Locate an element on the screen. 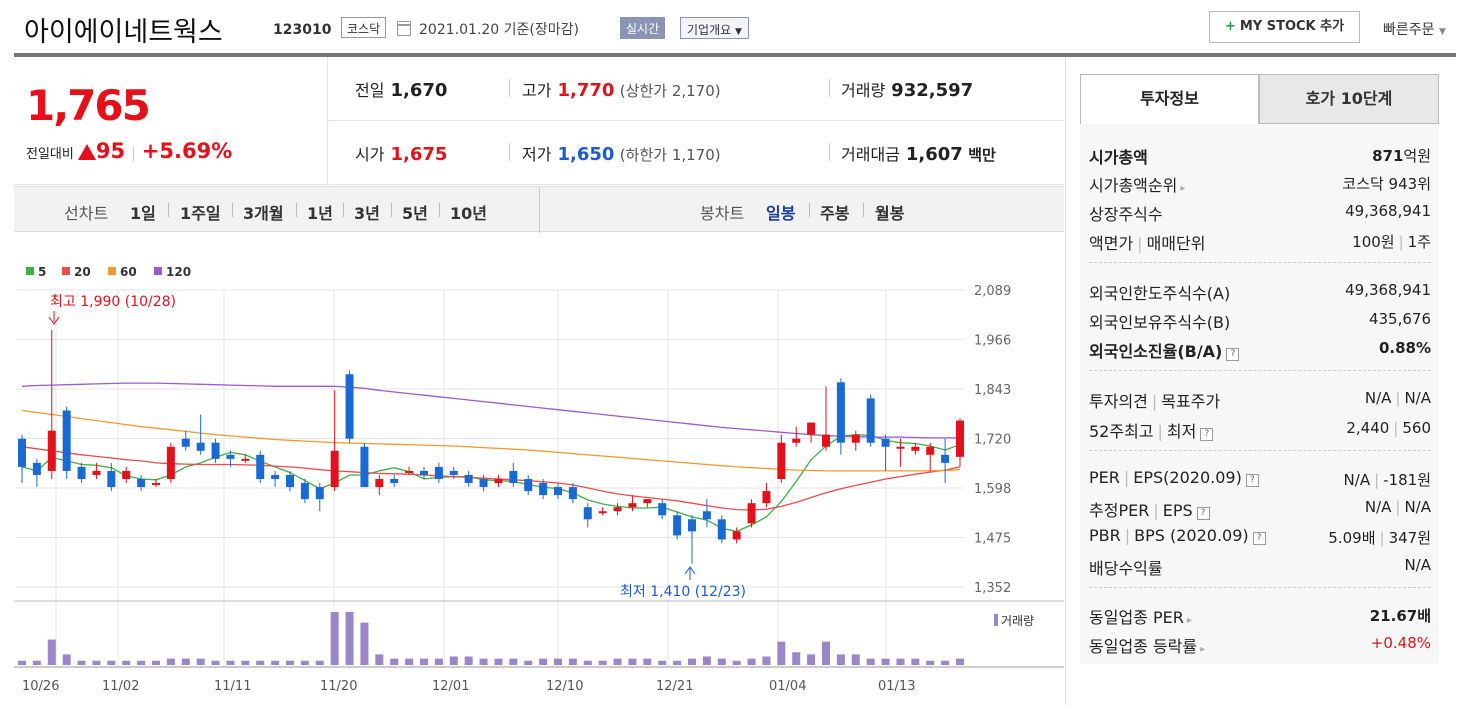  ma5-line is located at coordinates (491, 483).